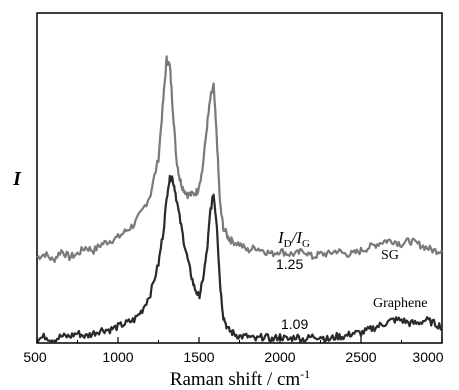  Describe the element at coordinates (279, 357) in the screenshot. I see `x-tick-label-2000: 2000` at that location.